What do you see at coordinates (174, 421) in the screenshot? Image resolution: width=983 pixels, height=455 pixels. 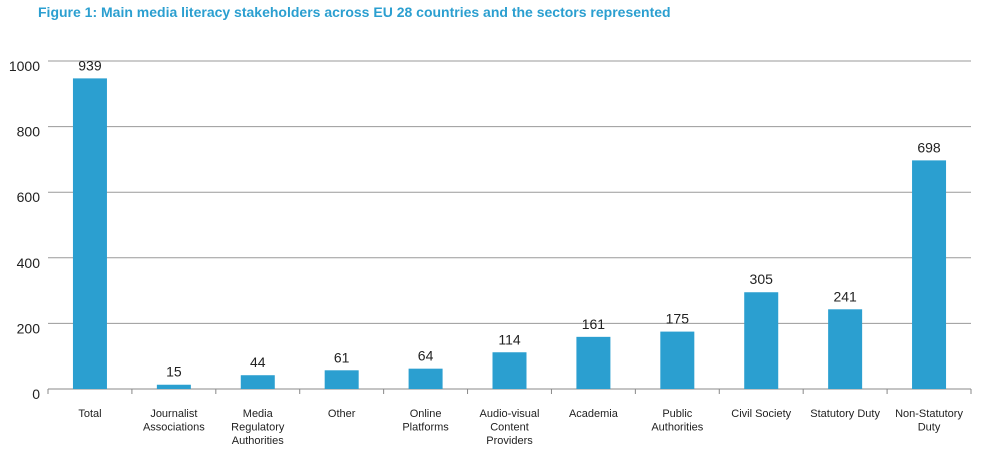 I see `x-category-label: Journalist Associations` at bounding box center [174, 421].